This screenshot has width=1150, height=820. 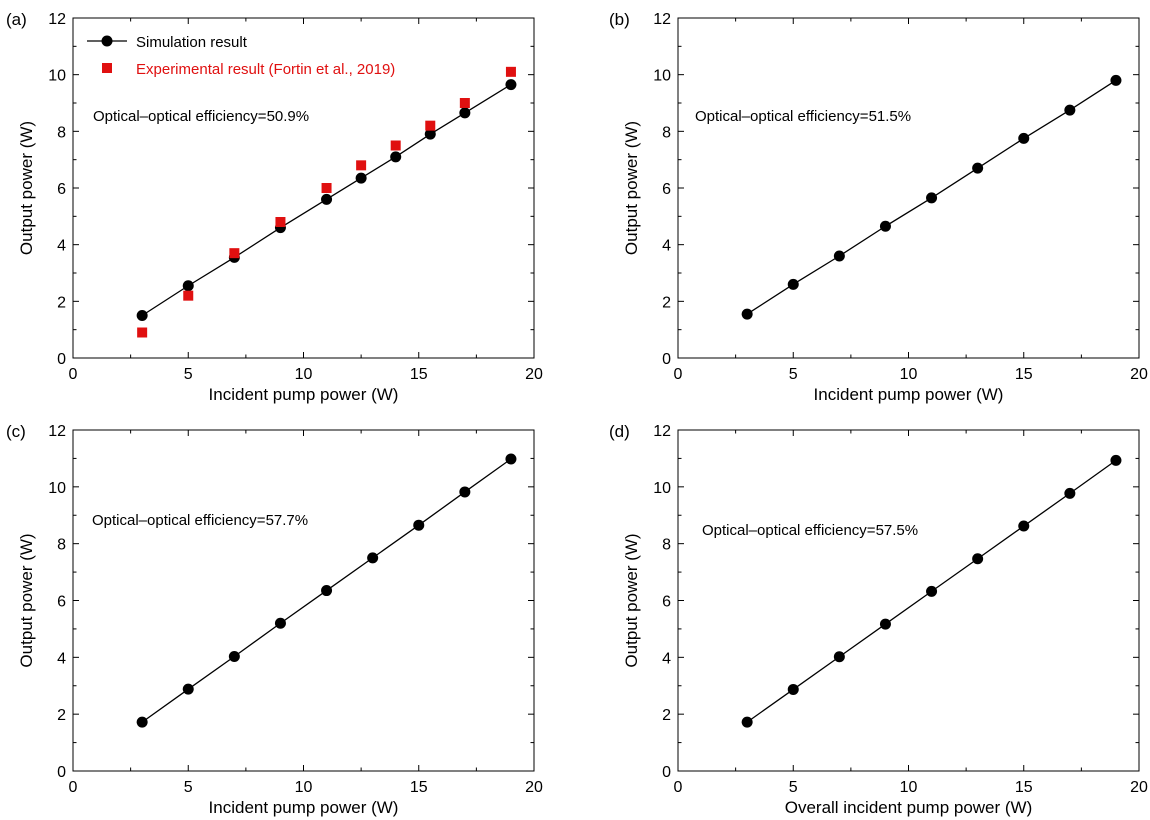 I want to click on efficiency-annotation: Optical–optical efficiency=57.5%, so click(x=810, y=530).